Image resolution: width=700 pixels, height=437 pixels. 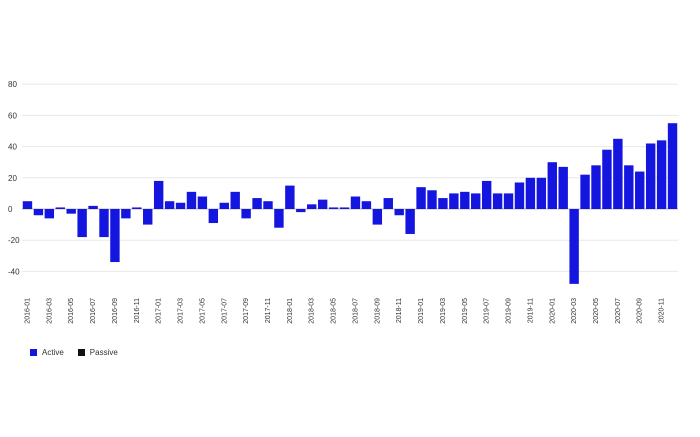 I want to click on x-tick-label: 2016-01, so click(x=27, y=311).